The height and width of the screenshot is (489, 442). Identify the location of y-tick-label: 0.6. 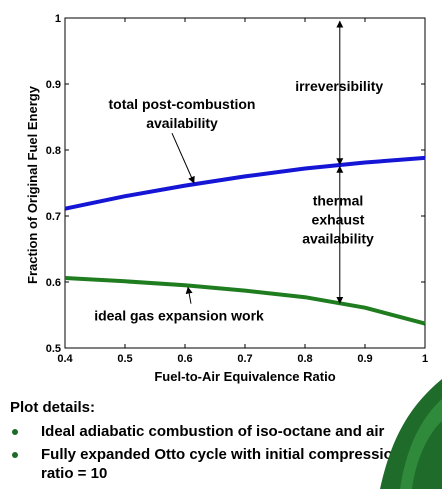
(53, 283).